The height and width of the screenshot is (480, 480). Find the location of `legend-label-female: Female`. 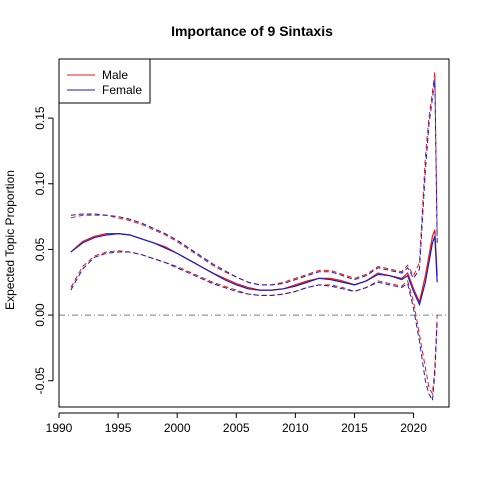

legend-label-female: Female is located at coordinates (122, 90).